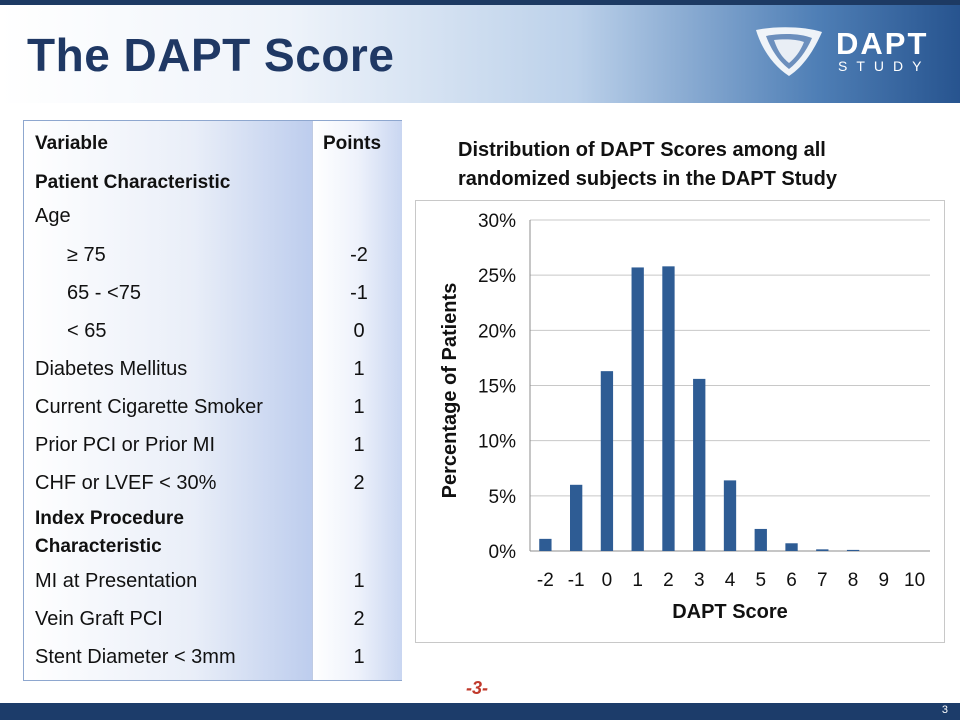 The height and width of the screenshot is (720, 960). Describe the element at coordinates (944, 710) in the screenshot. I see `page-number: 3` at that location.